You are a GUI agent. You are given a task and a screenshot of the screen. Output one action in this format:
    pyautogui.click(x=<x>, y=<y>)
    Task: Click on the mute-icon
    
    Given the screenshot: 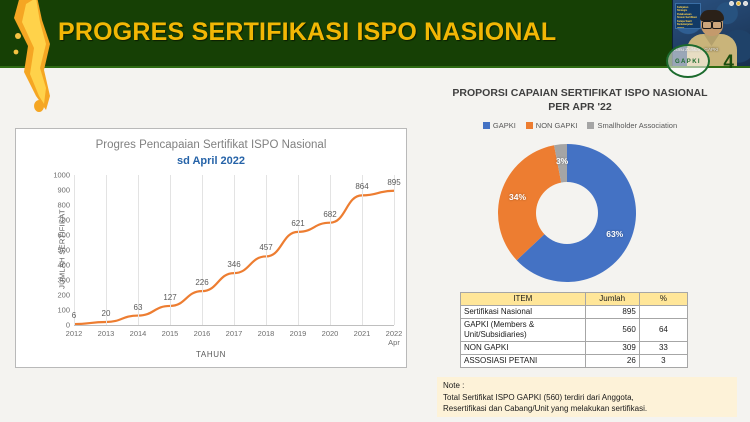 What is the action you would take?
    pyautogui.click(x=738, y=3)
    